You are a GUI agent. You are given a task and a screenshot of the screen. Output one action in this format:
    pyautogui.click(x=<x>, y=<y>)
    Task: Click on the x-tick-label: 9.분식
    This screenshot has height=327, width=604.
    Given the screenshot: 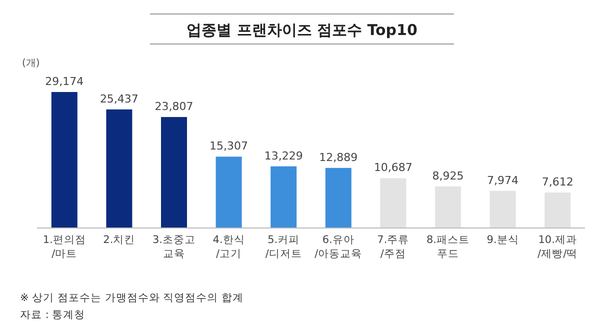 What is the action you would take?
    pyautogui.click(x=502, y=240)
    